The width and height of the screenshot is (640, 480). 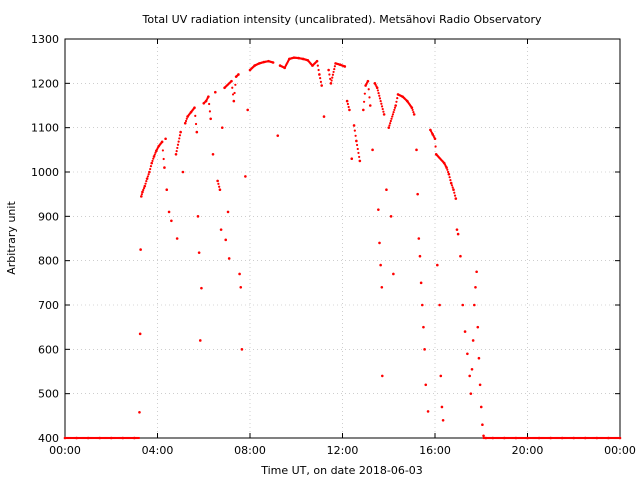 I want to click on y-axis-tick-labels: 400 500 600 700 800 900 1000 1100 1200 1300, so click(x=45, y=239).